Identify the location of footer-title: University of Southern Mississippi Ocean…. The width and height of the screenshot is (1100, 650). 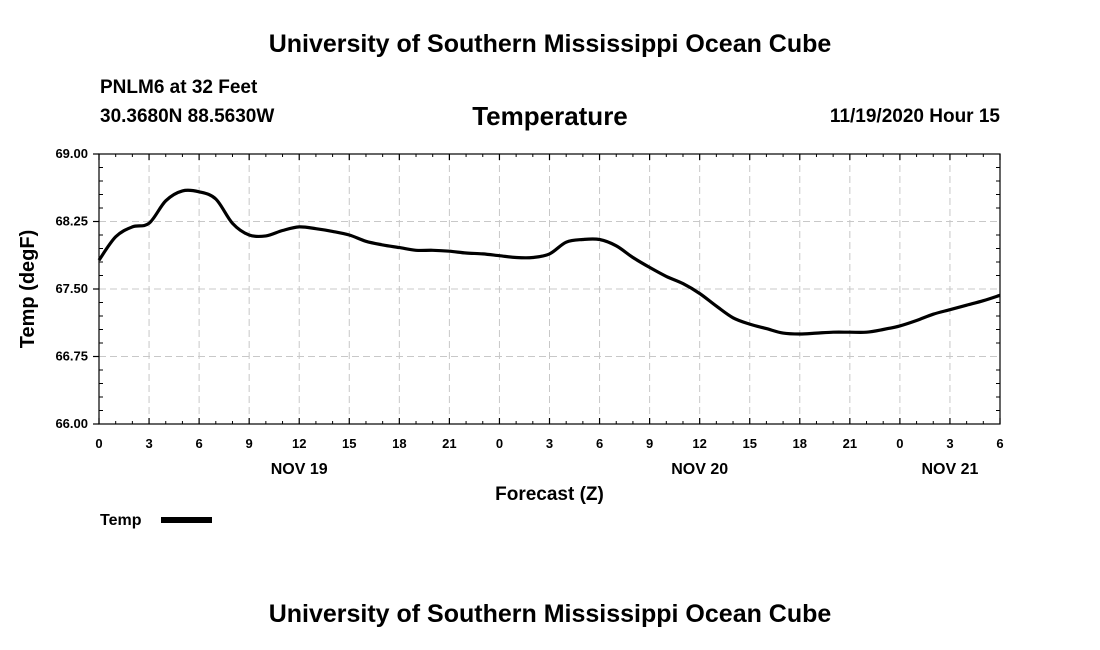
(550, 614).